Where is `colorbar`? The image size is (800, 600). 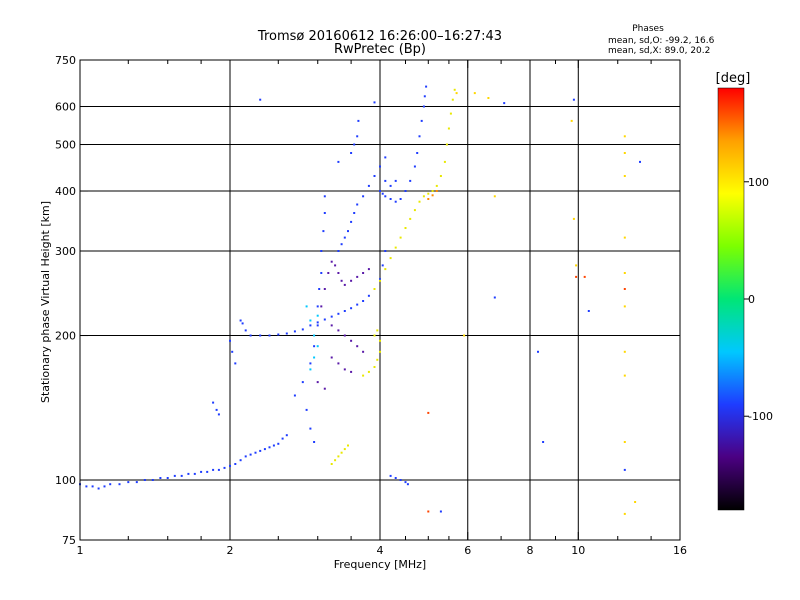
colorbar is located at coordinates (731, 299).